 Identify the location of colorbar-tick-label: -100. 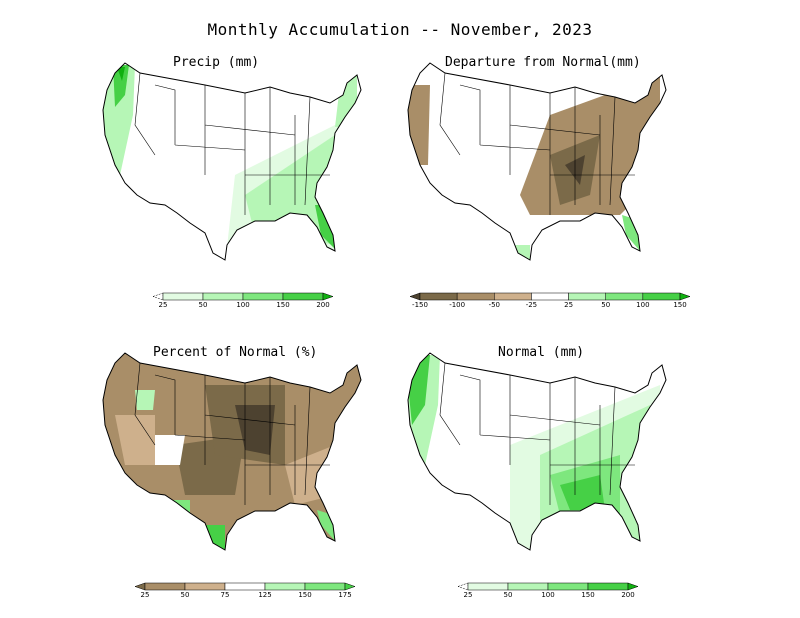
(457, 305).